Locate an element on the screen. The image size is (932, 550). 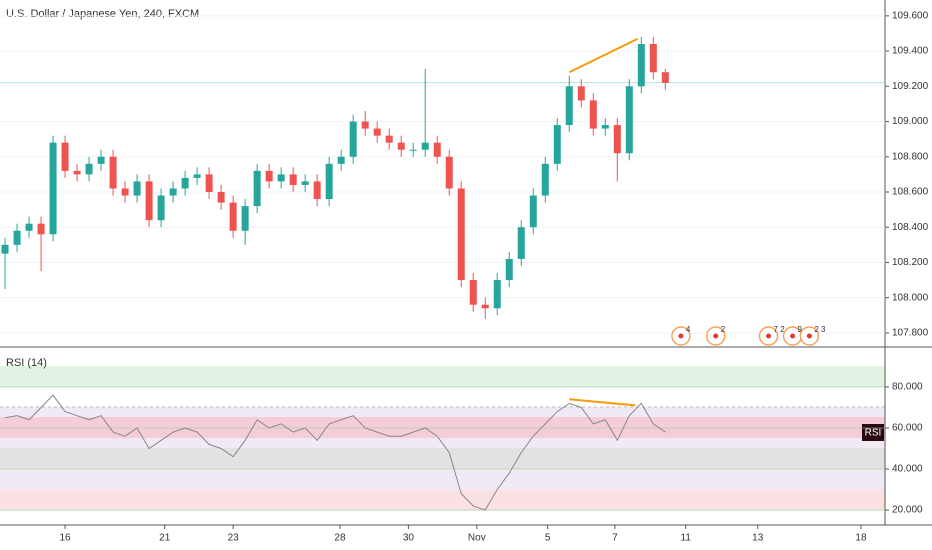
x-tick-label: 13 is located at coordinates (758, 538).